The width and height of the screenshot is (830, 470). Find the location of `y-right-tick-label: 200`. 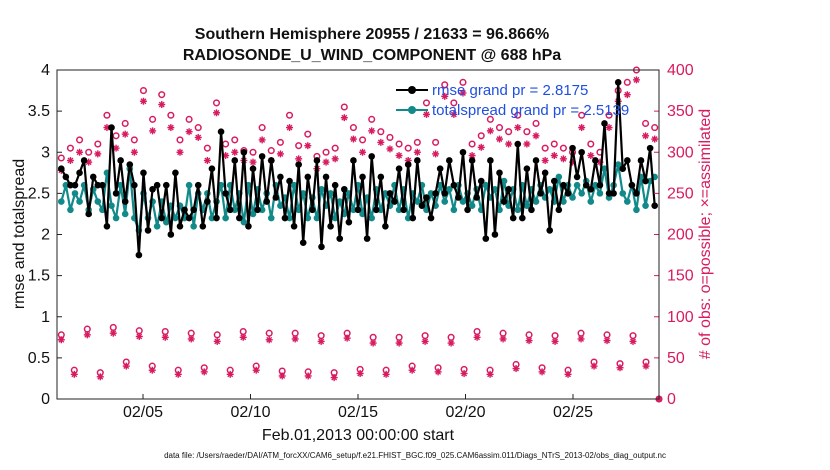

y-right-tick-label: 200 is located at coordinates (680, 235).